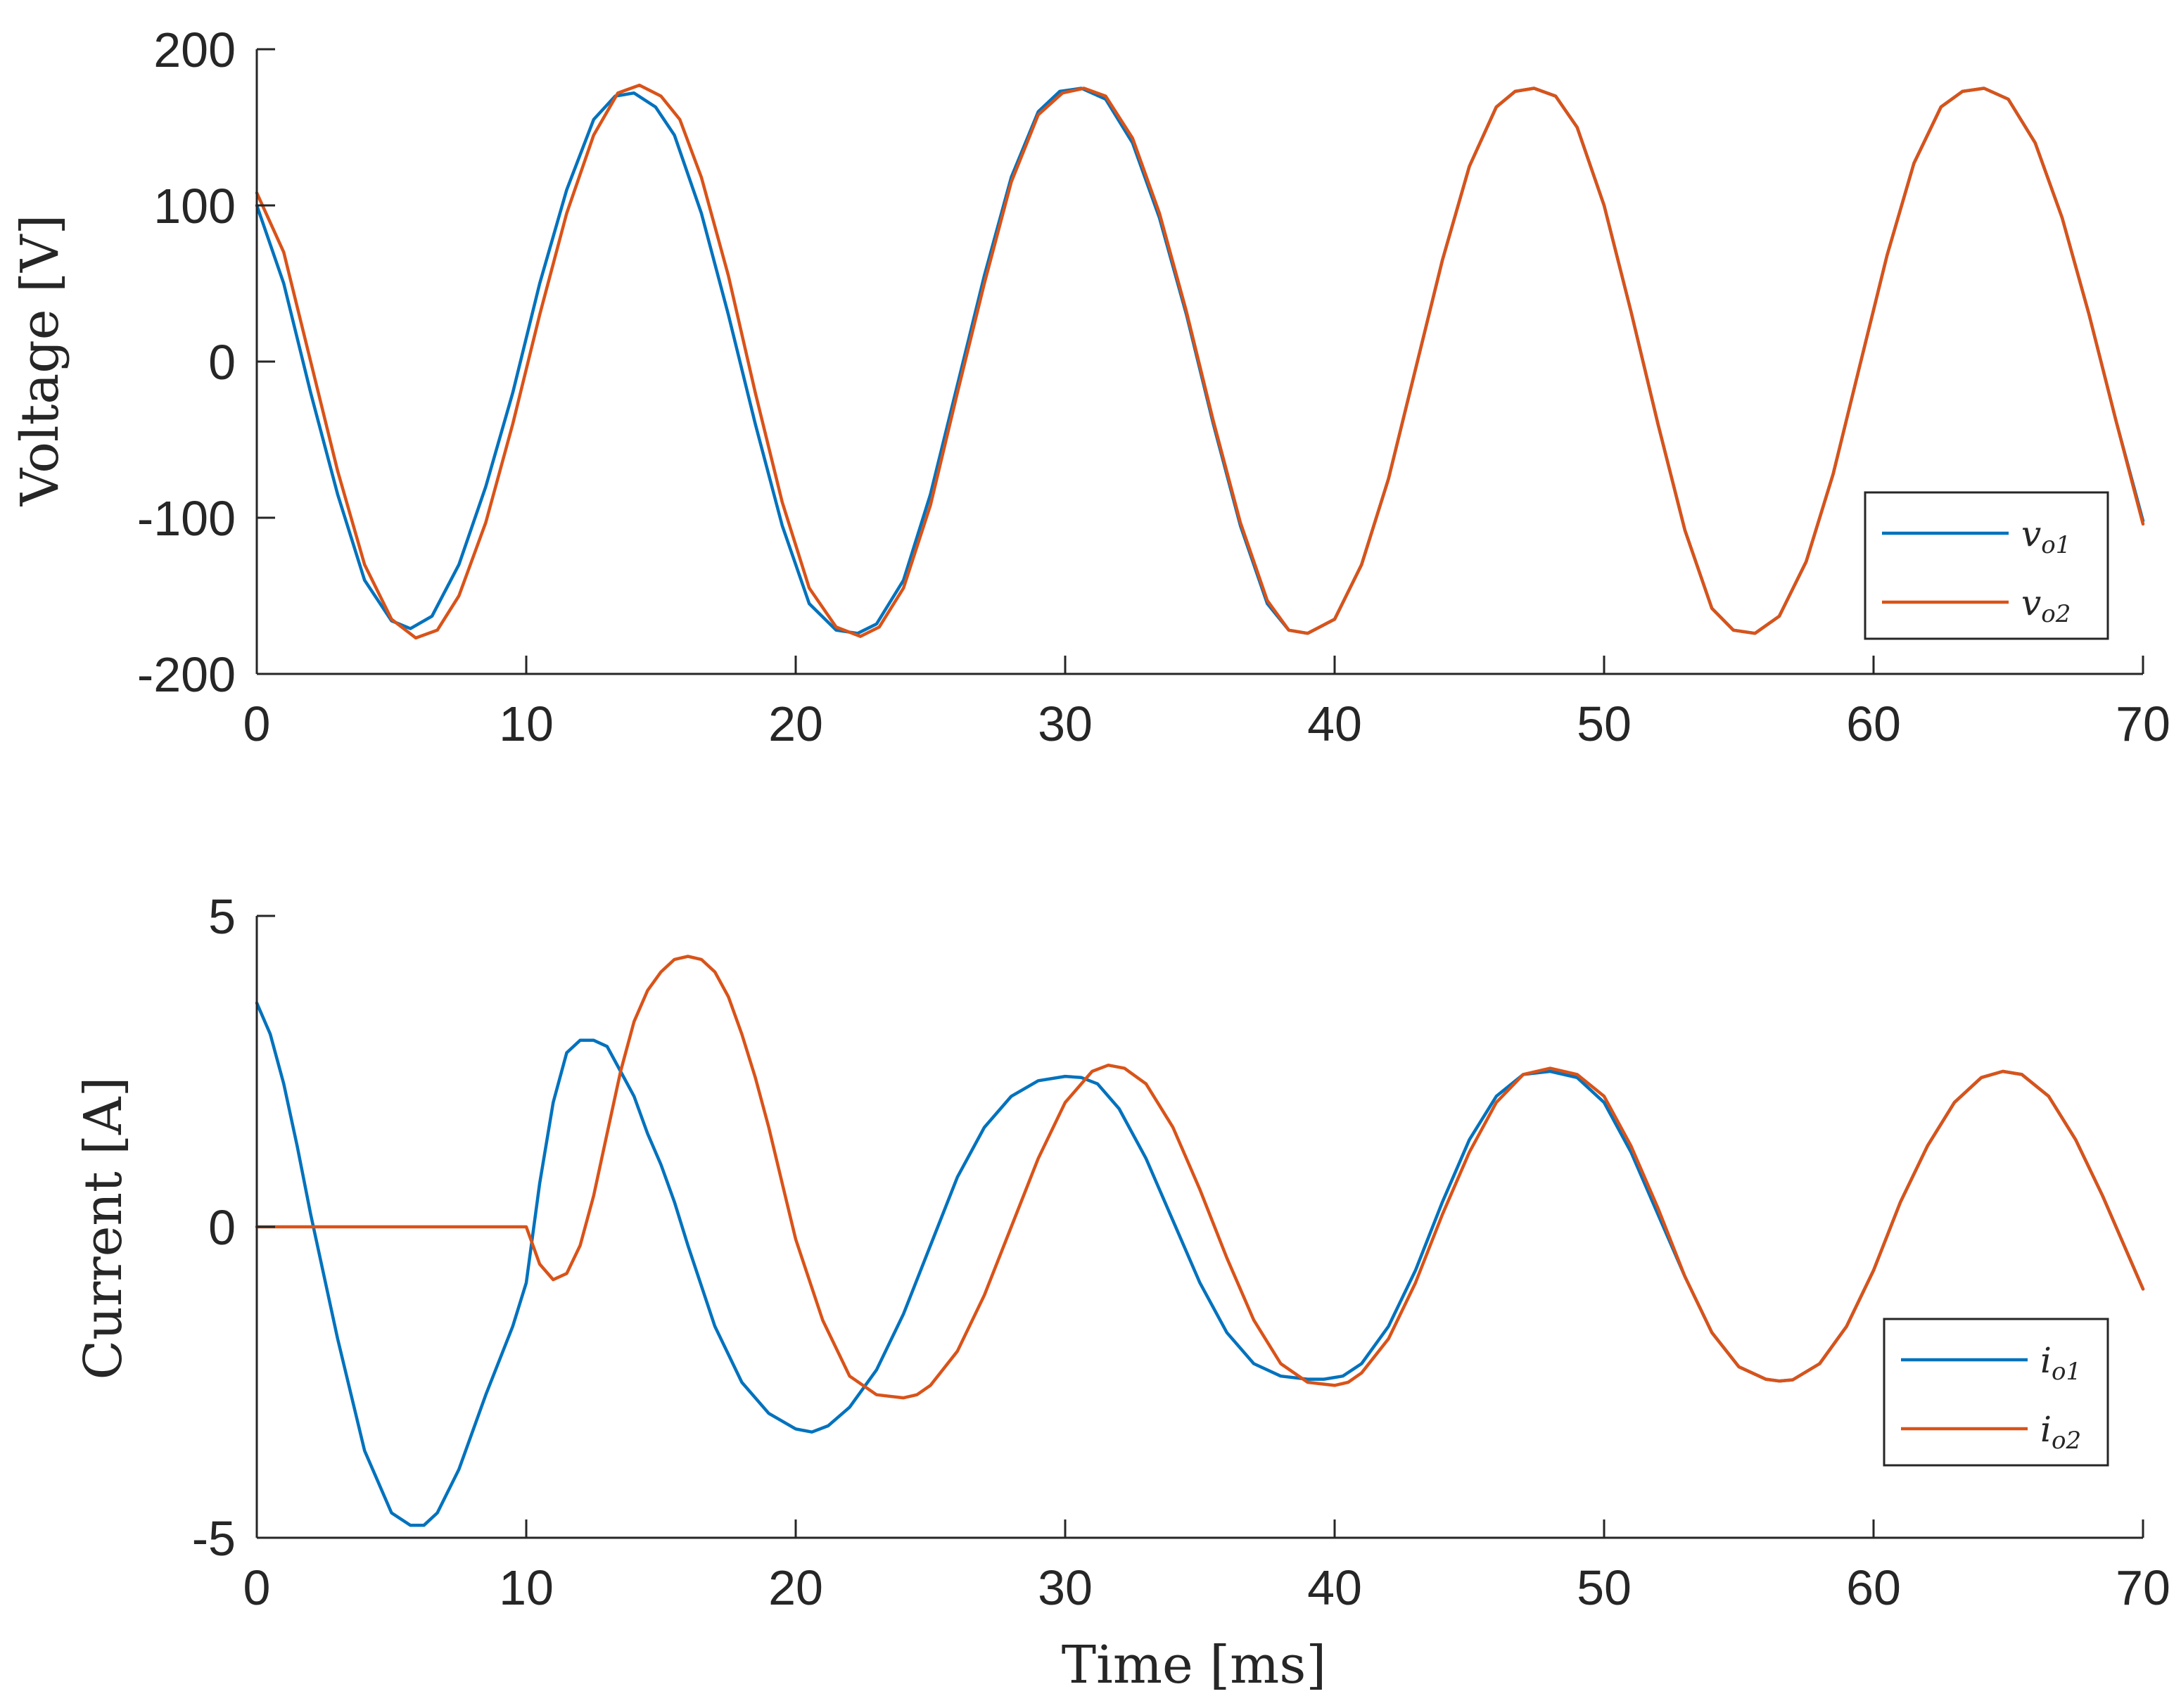 This screenshot has width=2181, height=1708. What do you see at coordinates (1873, 723) in the screenshot?
I see `voltage-x-tick-label: 60` at bounding box center [1873, 723].